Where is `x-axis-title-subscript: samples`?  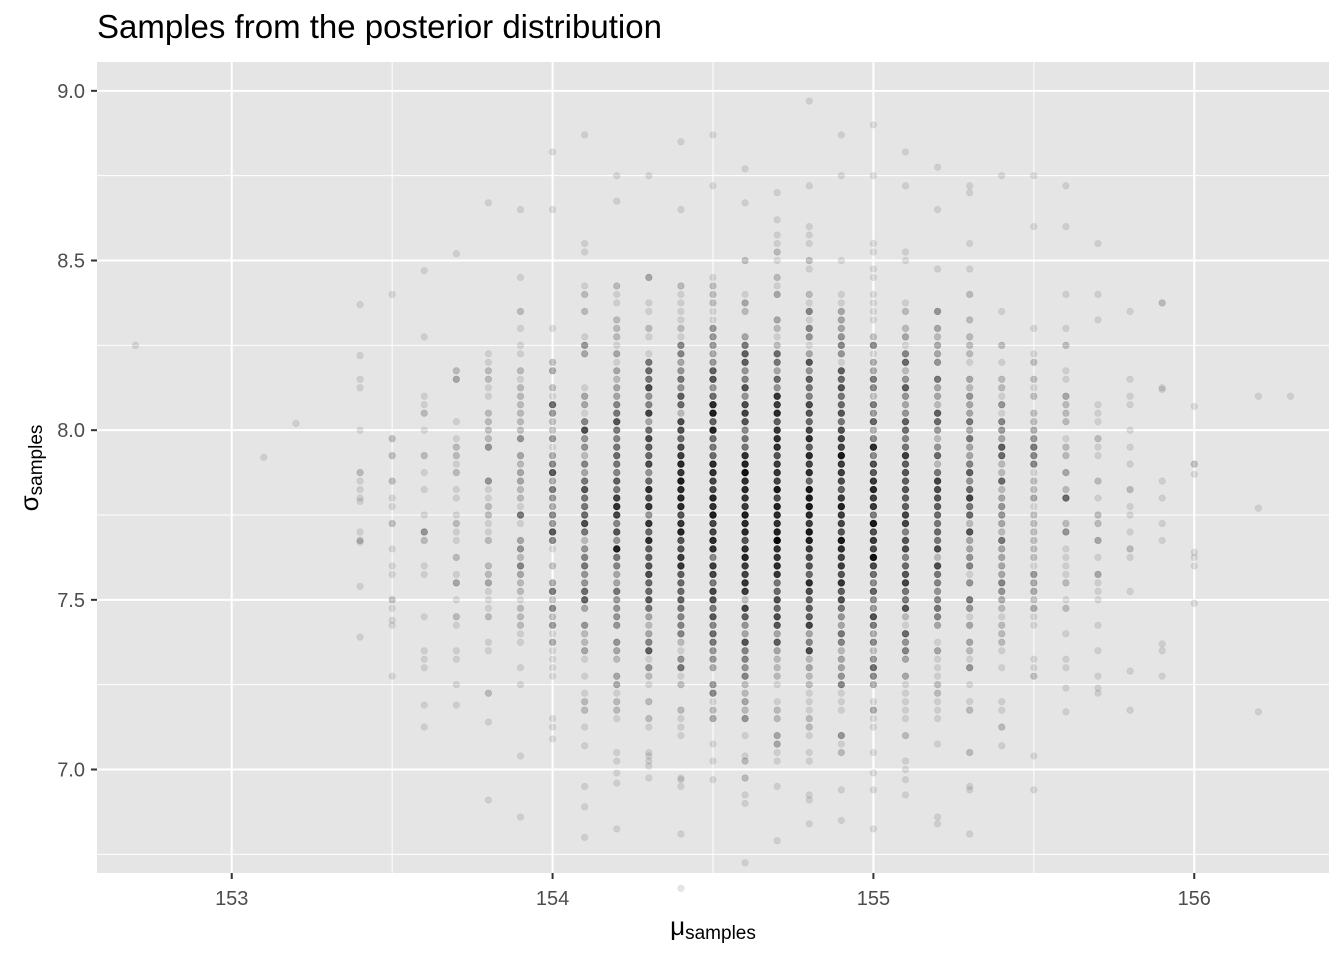 x-axis-title-subscript: samples is located at coordinates (720, 933).